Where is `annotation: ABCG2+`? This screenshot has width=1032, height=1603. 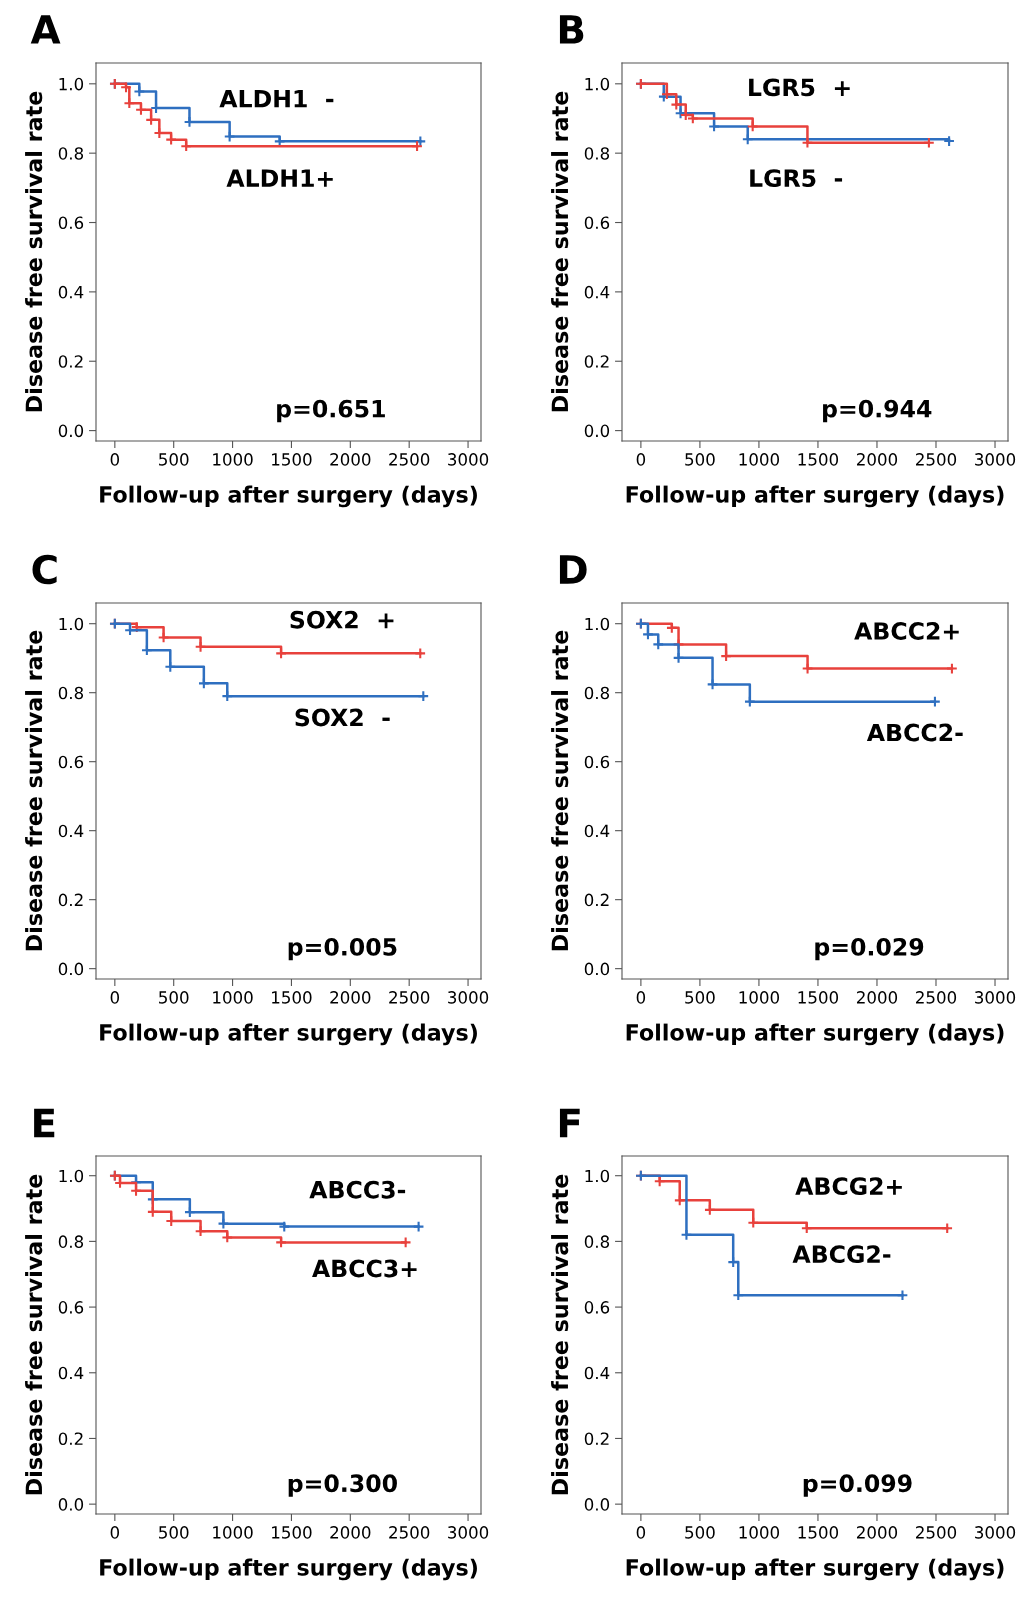 annotation: ABCG2+ is located at coordinates (848, 1186).